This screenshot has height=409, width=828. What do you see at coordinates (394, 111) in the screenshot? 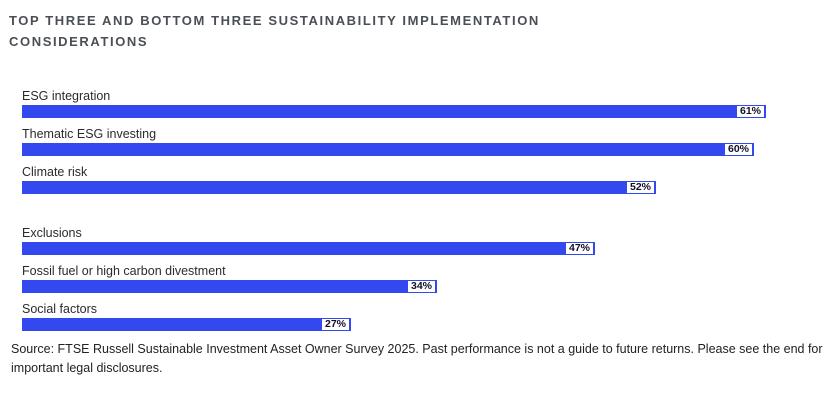
I see `bar: 61%` at bounding box center [394, 111].